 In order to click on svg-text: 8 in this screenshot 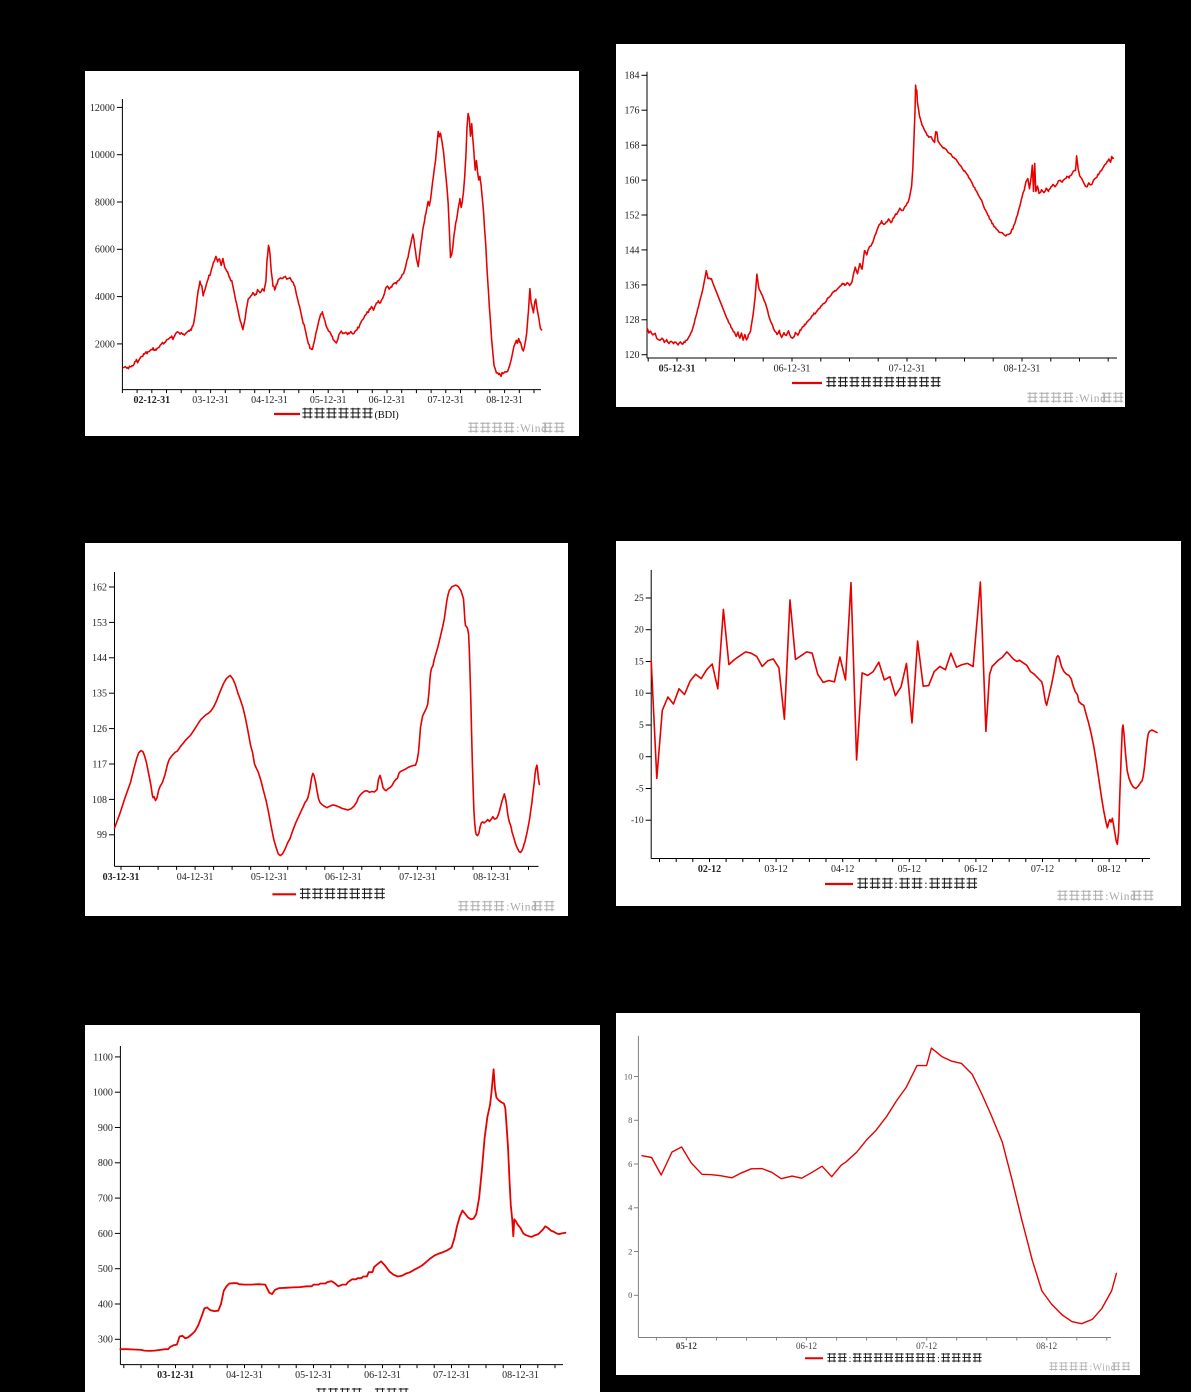, I will do `click(630, 1120)`.